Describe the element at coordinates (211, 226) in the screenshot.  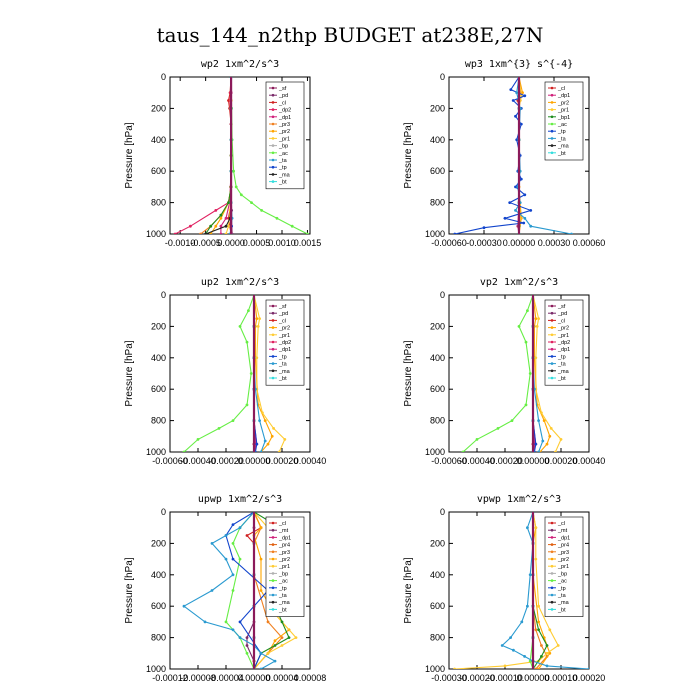
I see `series-point-bp` at that location.